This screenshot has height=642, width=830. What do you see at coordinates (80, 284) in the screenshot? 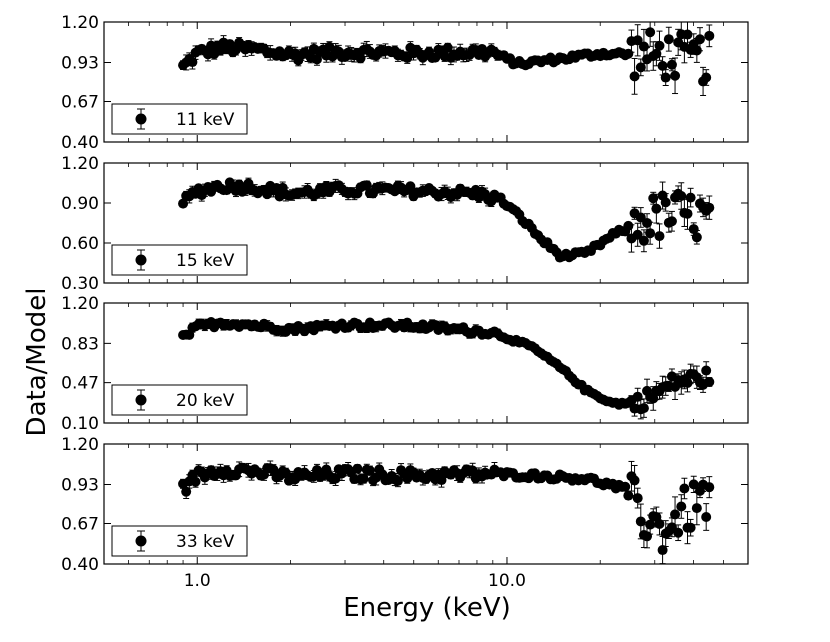
I see `y-tick-label: 0.30` at bounding box center [80, 284].